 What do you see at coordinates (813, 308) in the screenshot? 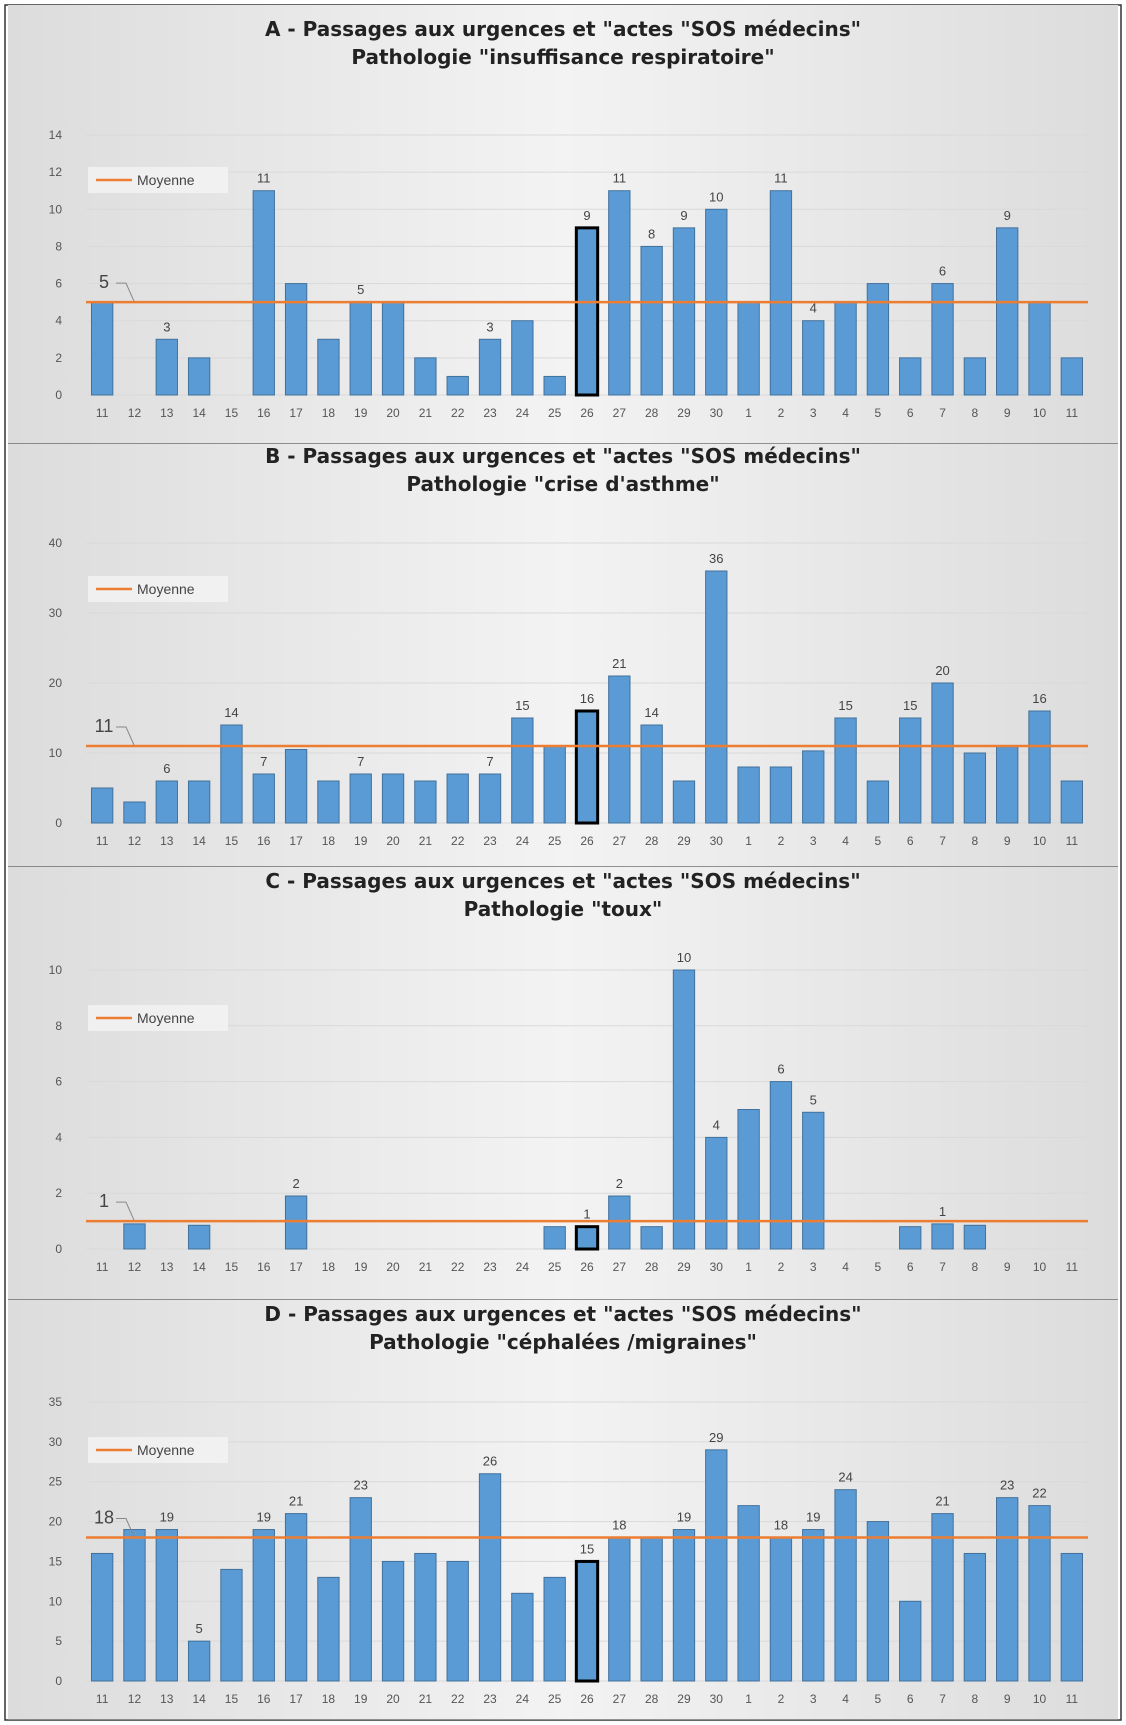
I see `data-label: 4` at bounding box center [813, 308].